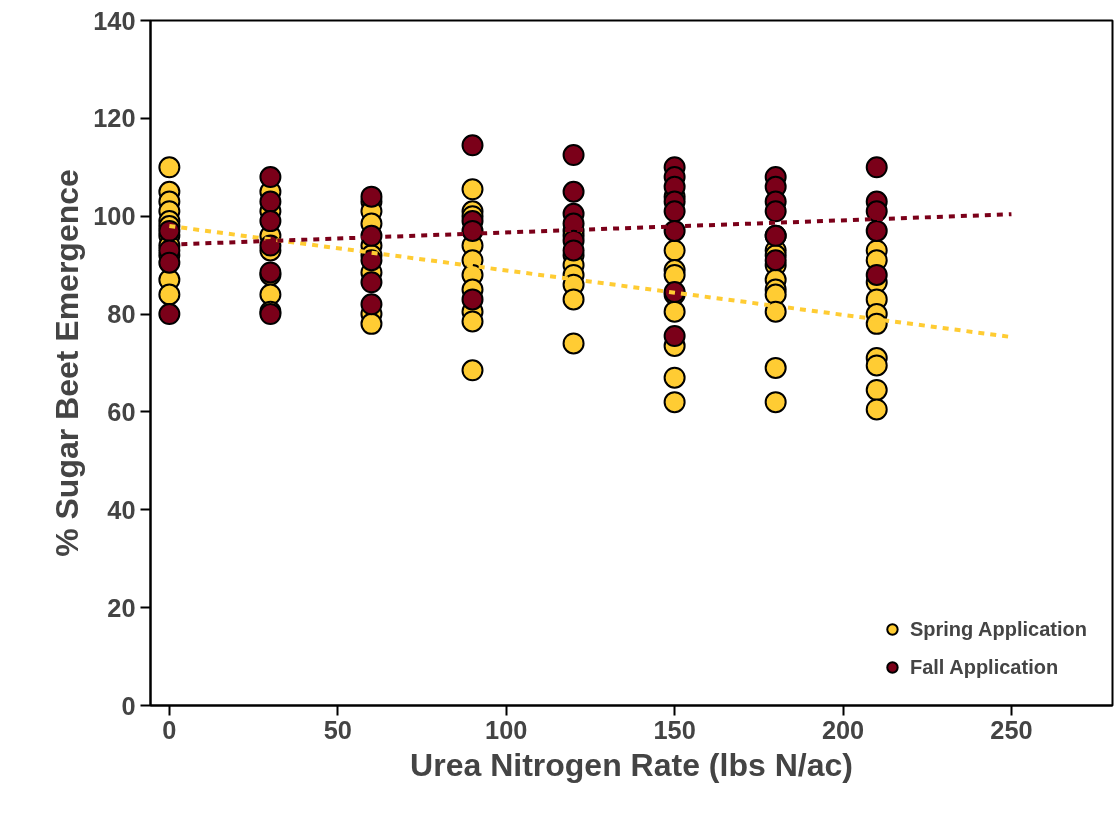  Describe the element at coordinates (128, 705) in the screenshot. I see `y-tick-label: 0` at that location.